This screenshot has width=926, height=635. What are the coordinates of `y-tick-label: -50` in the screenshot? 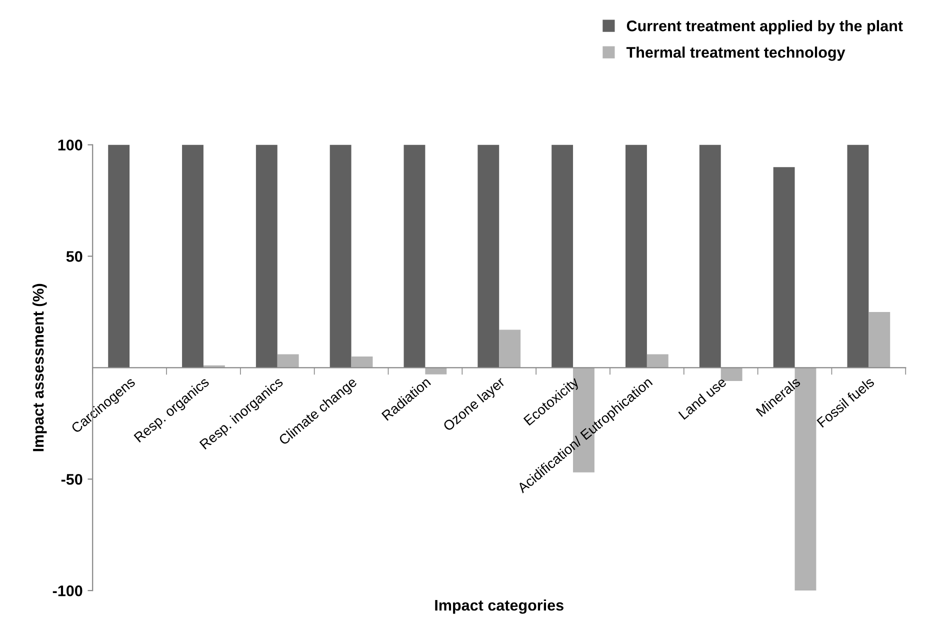 It's located at (71, 479).